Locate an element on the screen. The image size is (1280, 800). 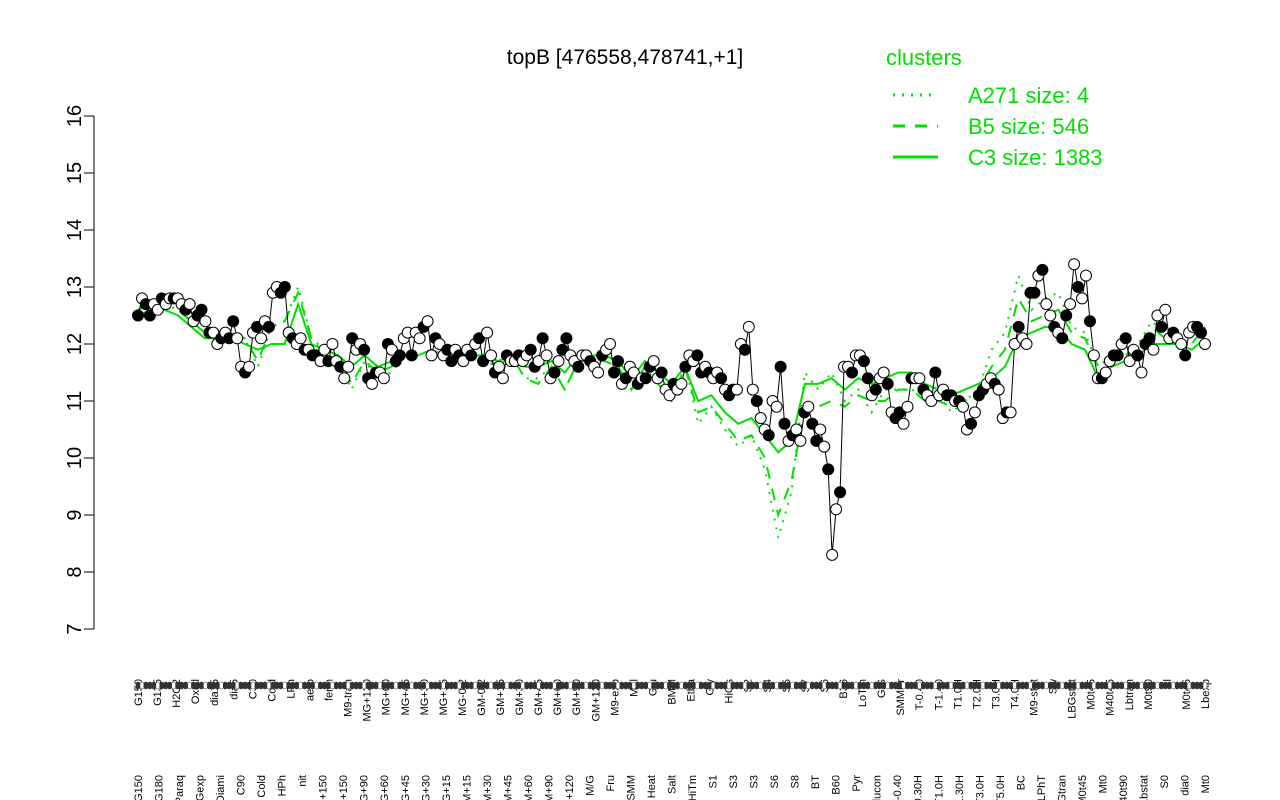
x-label-bottom: S0 is located at coordinates (1165, 781).